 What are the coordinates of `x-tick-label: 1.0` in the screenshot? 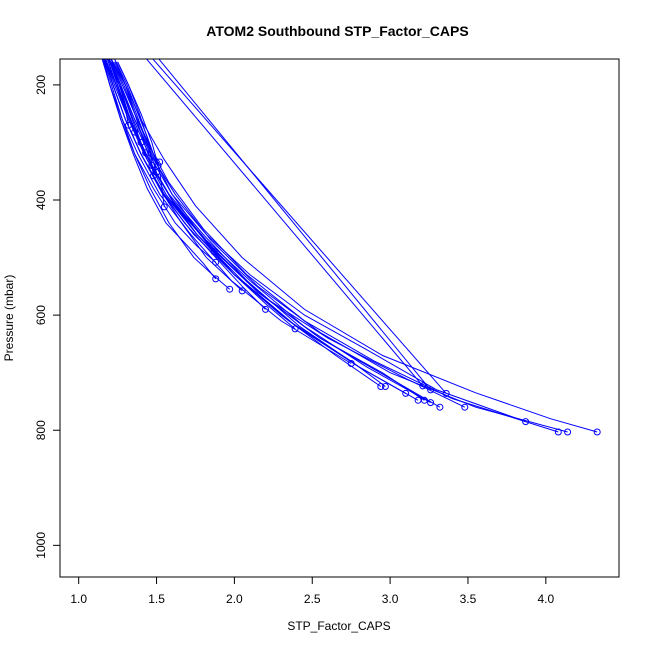 It's located at (78, 599).